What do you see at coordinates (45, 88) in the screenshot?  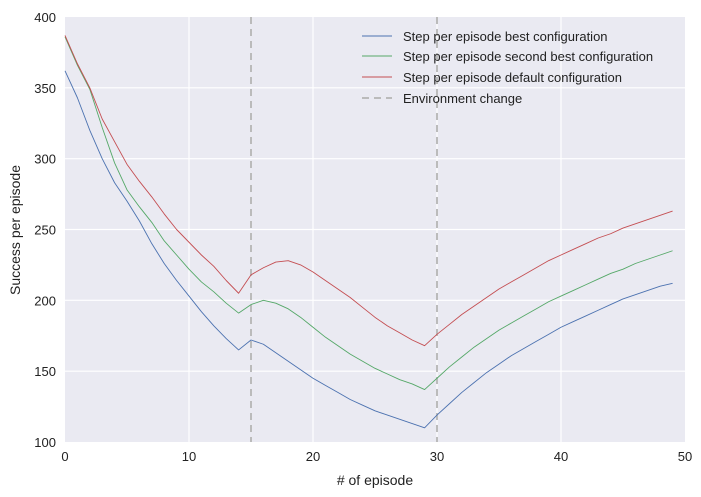 I see `y-tick-label: 350` at bounding box center [45, 88].